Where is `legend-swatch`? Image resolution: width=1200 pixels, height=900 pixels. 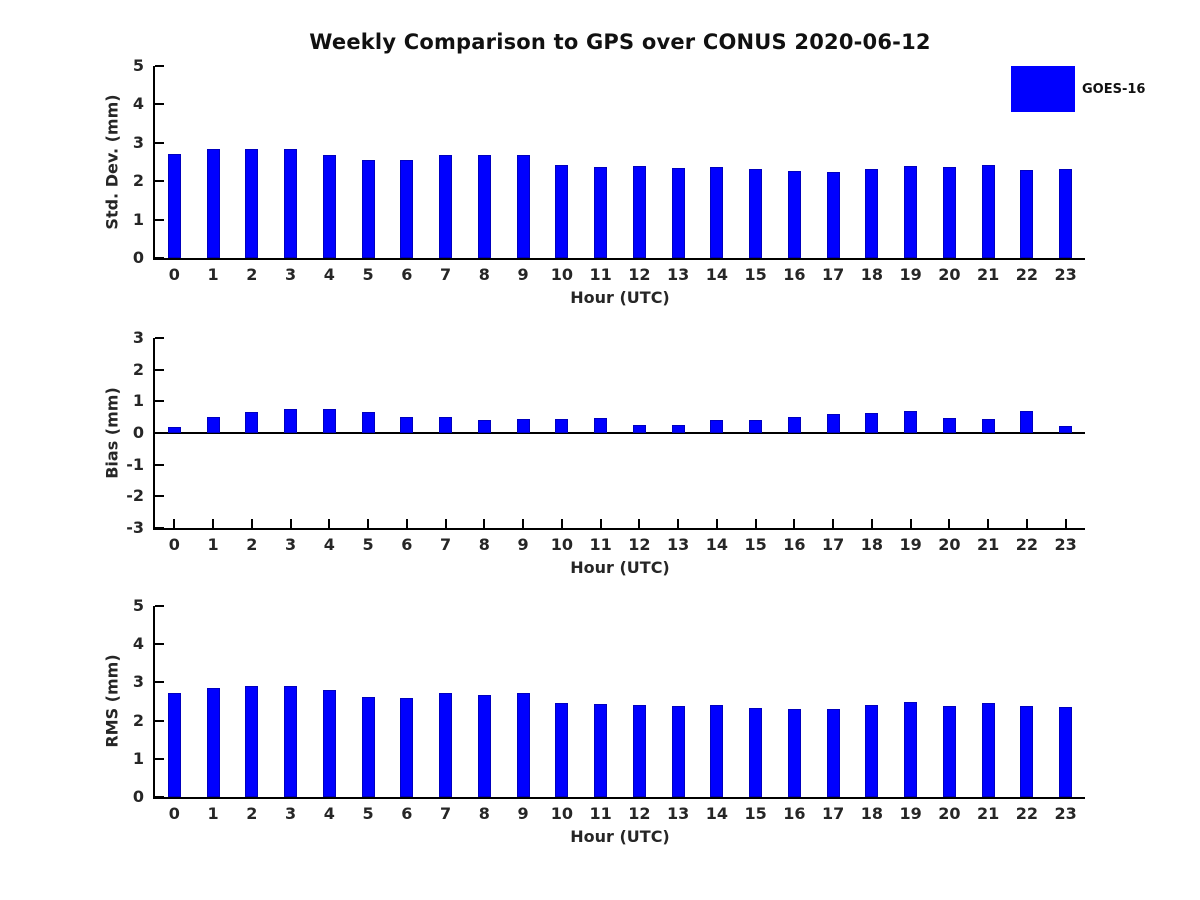
legend-swatch is located at coordinates (1043, 89).